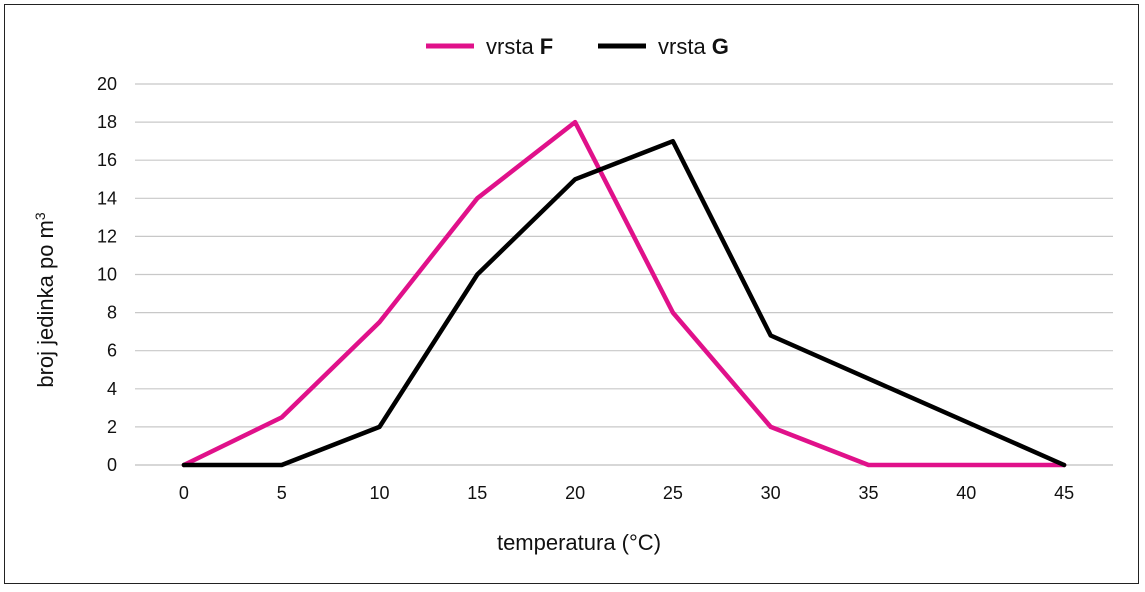 This screenshot has height=592, width=1145. What do you see at coordinates (966, 493) in the screenshot?
I see `x-tick-label: 40` at bounding box center [966, 493].